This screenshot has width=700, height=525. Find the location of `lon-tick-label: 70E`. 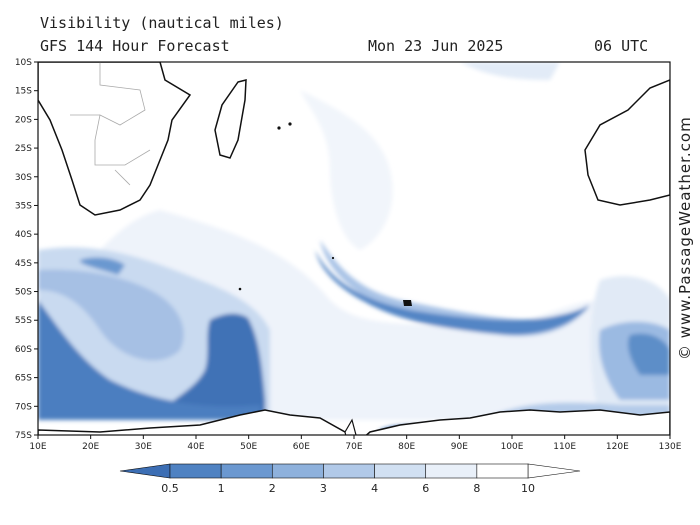

lon-tick-label: 70E is located at coordinates (353, 447).